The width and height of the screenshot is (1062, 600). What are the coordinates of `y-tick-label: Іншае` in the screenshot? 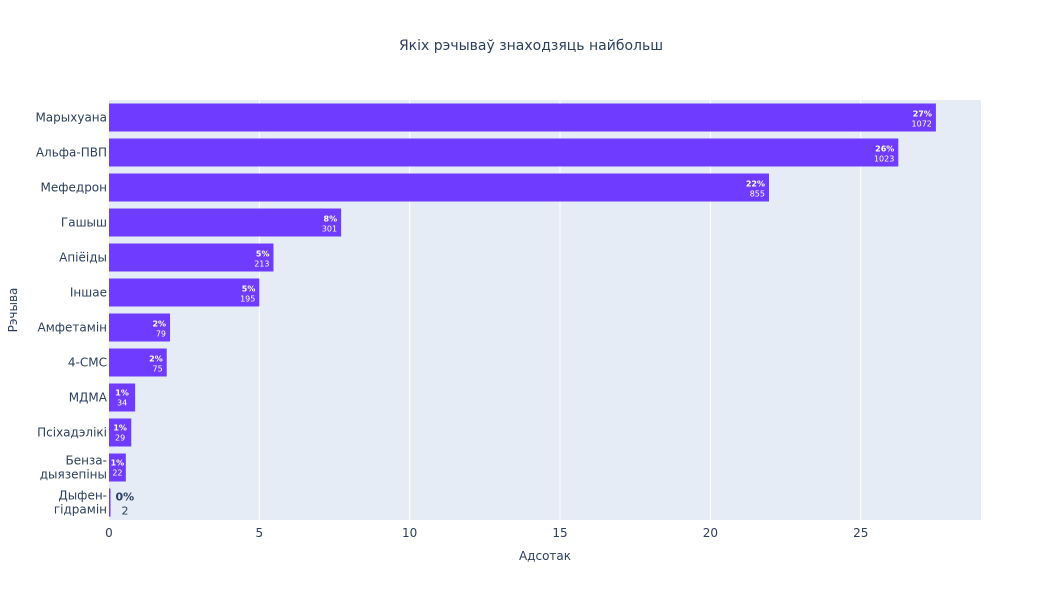 It's located at (88, 293).